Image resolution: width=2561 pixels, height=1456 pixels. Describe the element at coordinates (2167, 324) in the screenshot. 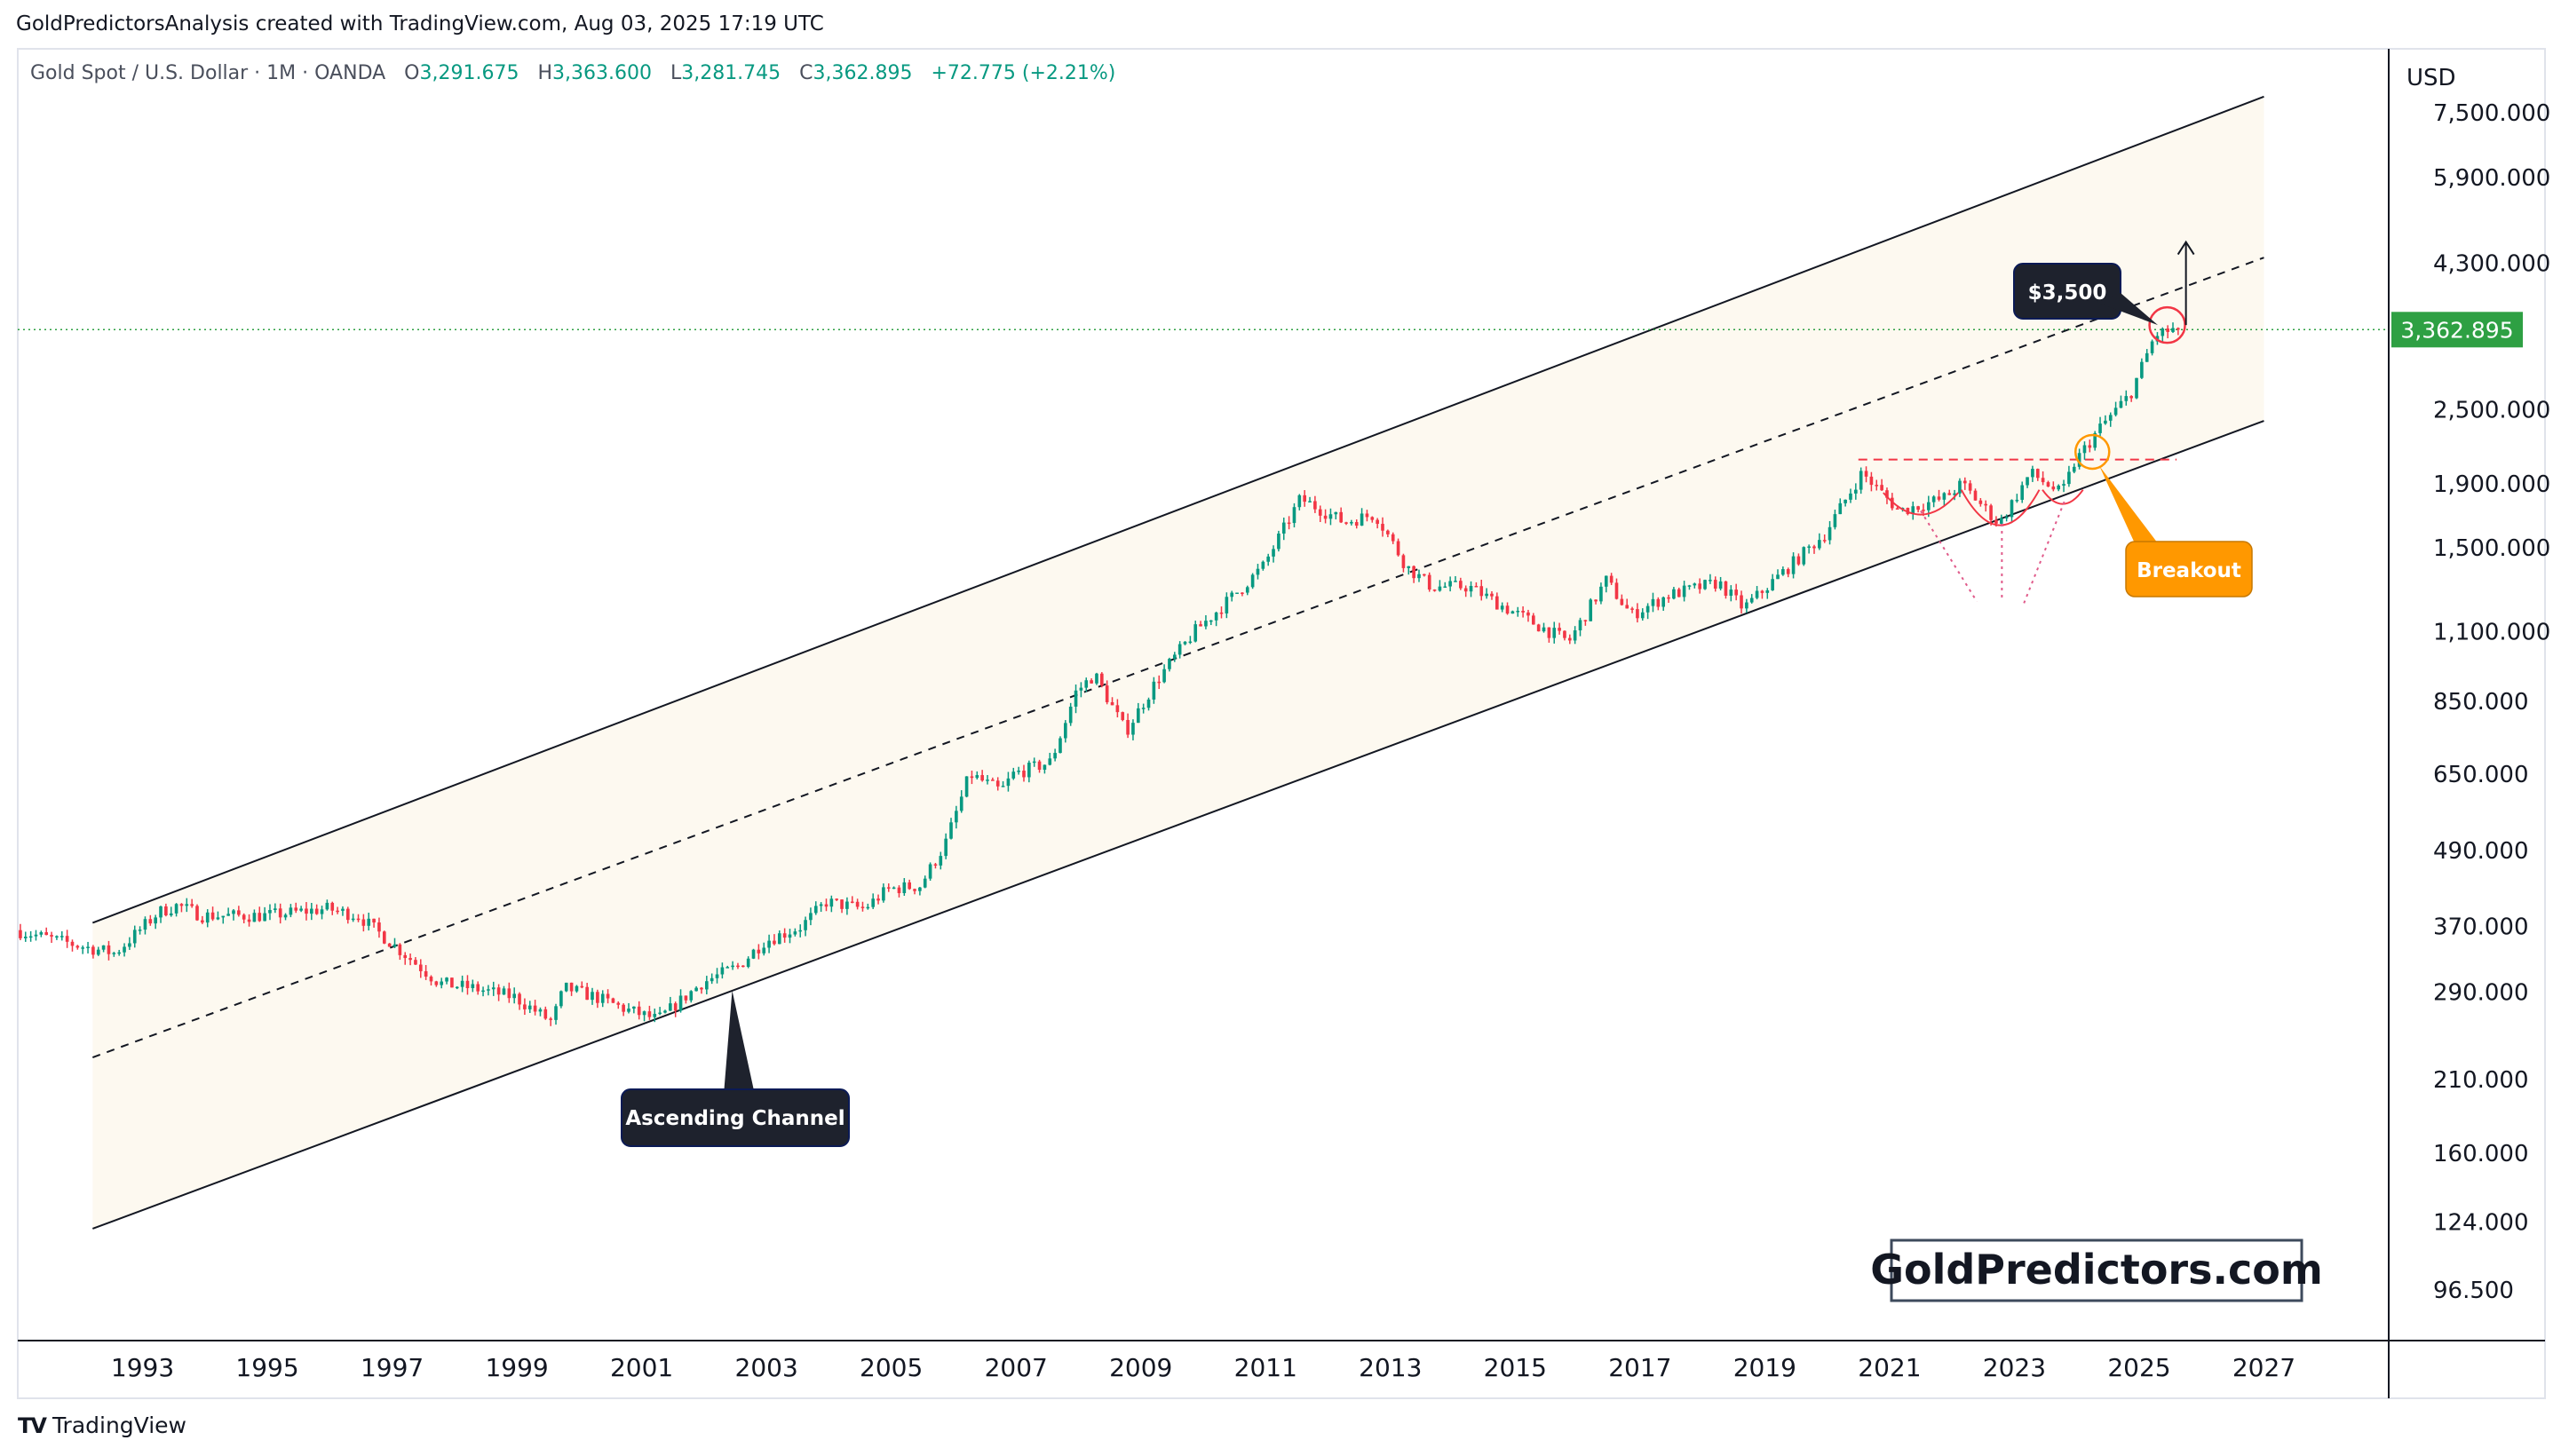

I see `target-circle` at that location.